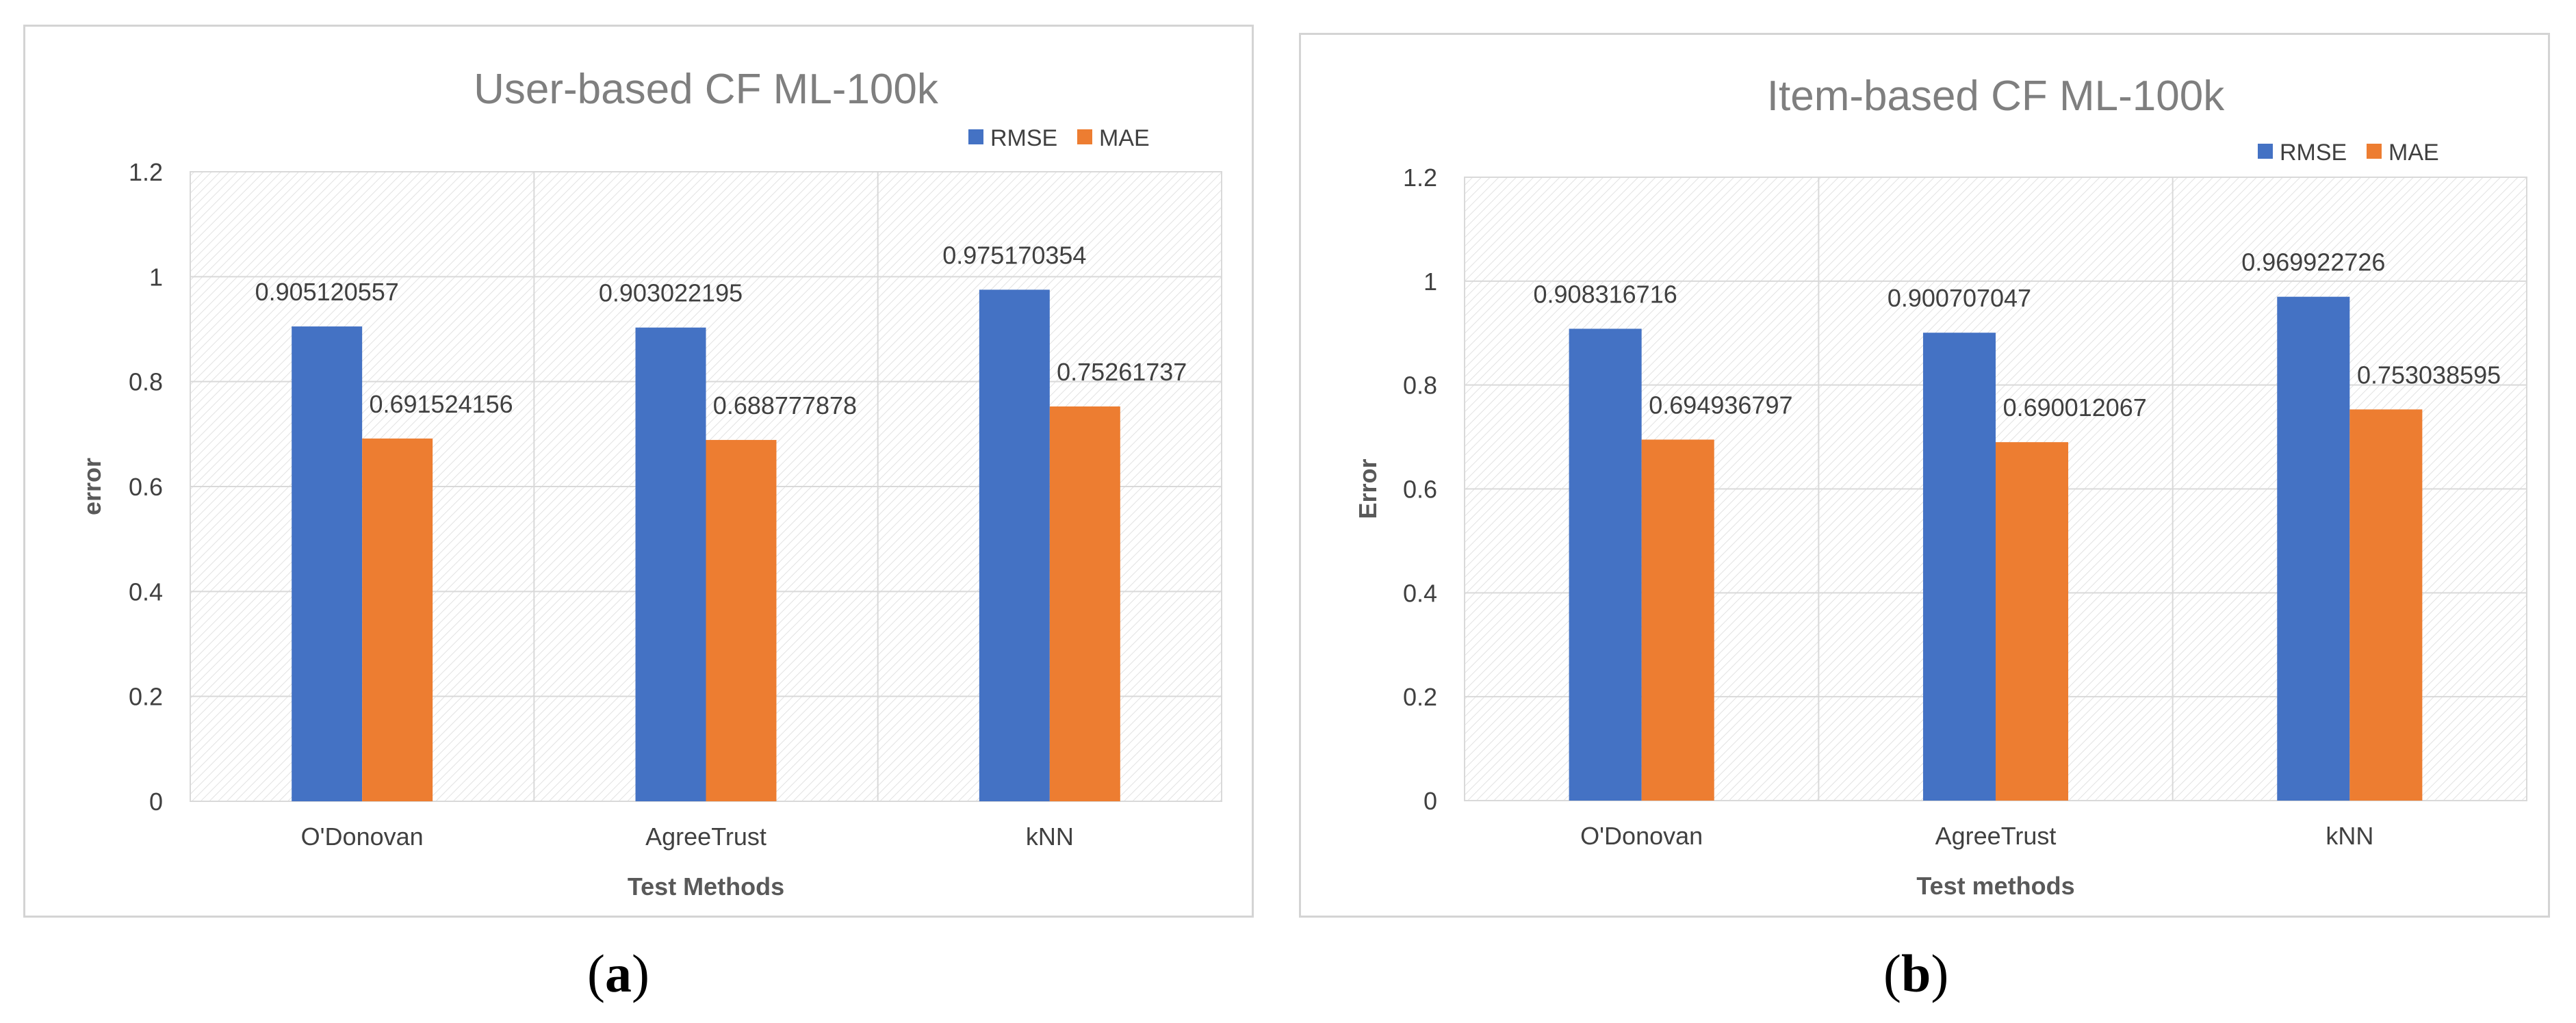 The height and width of the screenshot is (1023, 2576). I want to click on chart-b-ytick-label: 0.8, so click(1420, 386).